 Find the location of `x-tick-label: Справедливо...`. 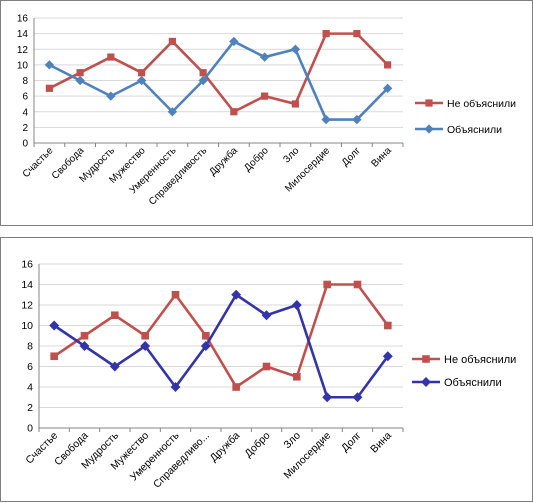

x-tick-label: Справедливо... is located at coordinates (181, 460).